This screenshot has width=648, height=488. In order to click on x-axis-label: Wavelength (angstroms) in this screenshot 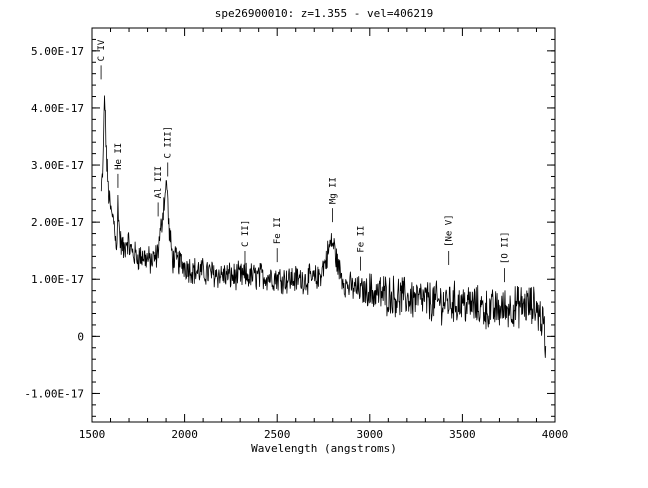, I will do `click(324, 448)`.